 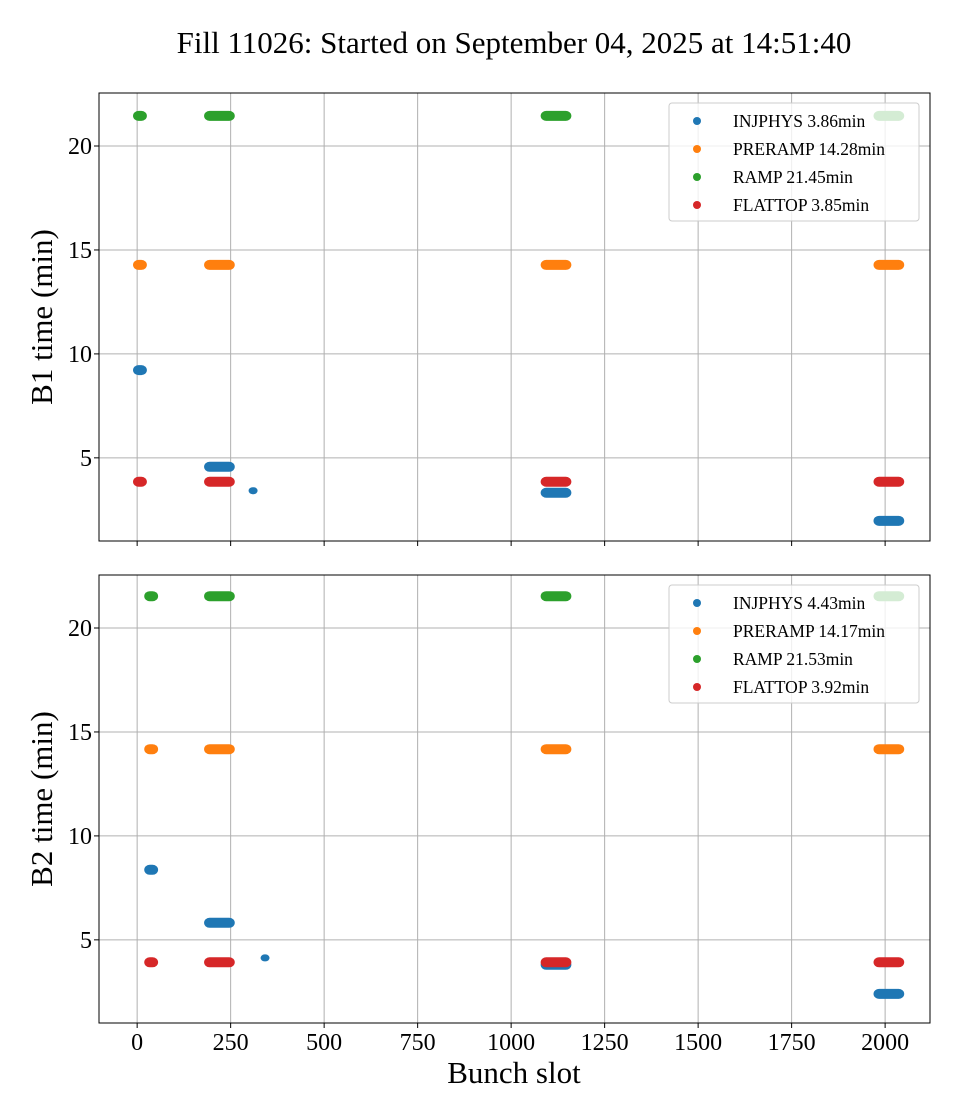 I want to click on legend-entry-injphys: INJPHYS 3.86min, so click(x=799, y=121).